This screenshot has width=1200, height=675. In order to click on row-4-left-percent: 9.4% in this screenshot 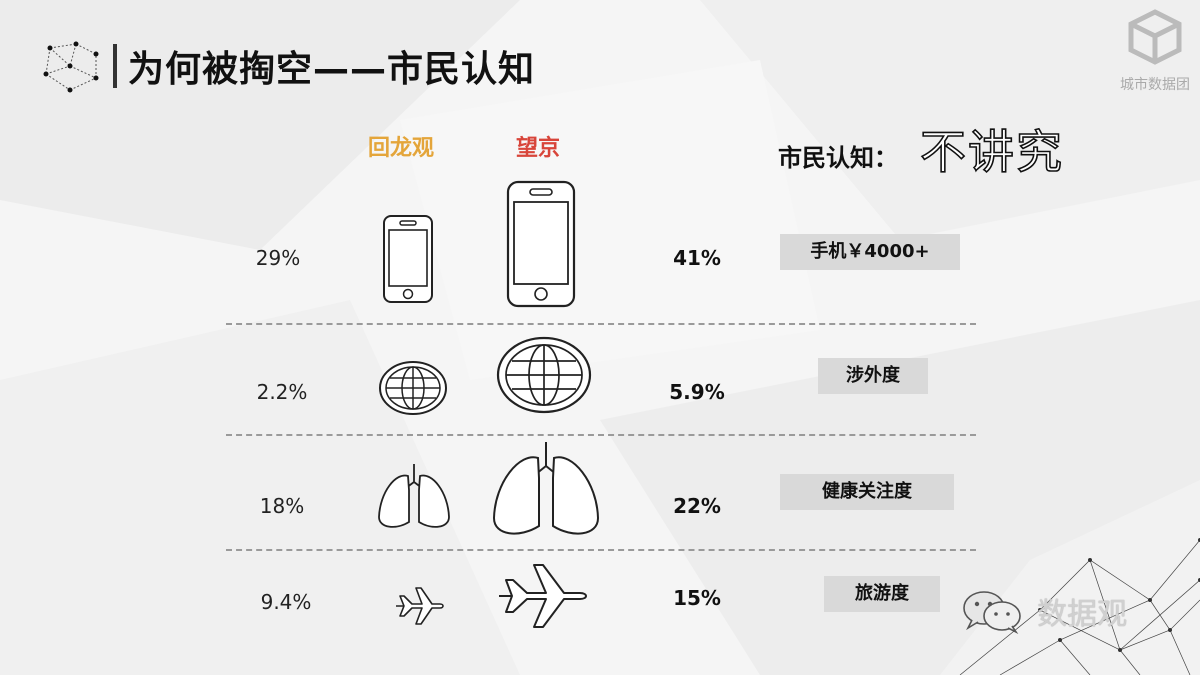, I will do `click(286, 602)`.